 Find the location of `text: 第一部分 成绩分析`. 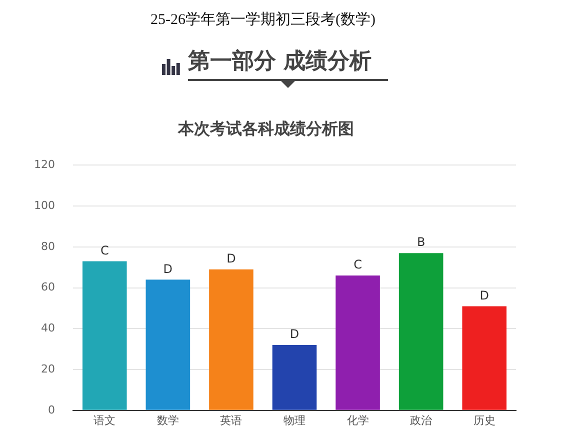

text: 第一部分 成绩分析 is located at coordinates (280, 62).